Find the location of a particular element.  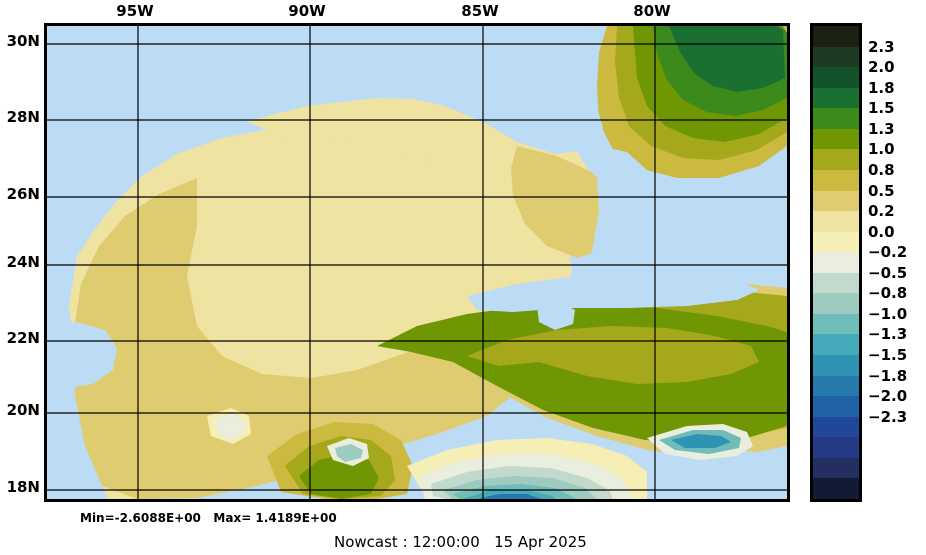

colorbar-tick-2p0: 2.0 is located at coordinates (881, 67).